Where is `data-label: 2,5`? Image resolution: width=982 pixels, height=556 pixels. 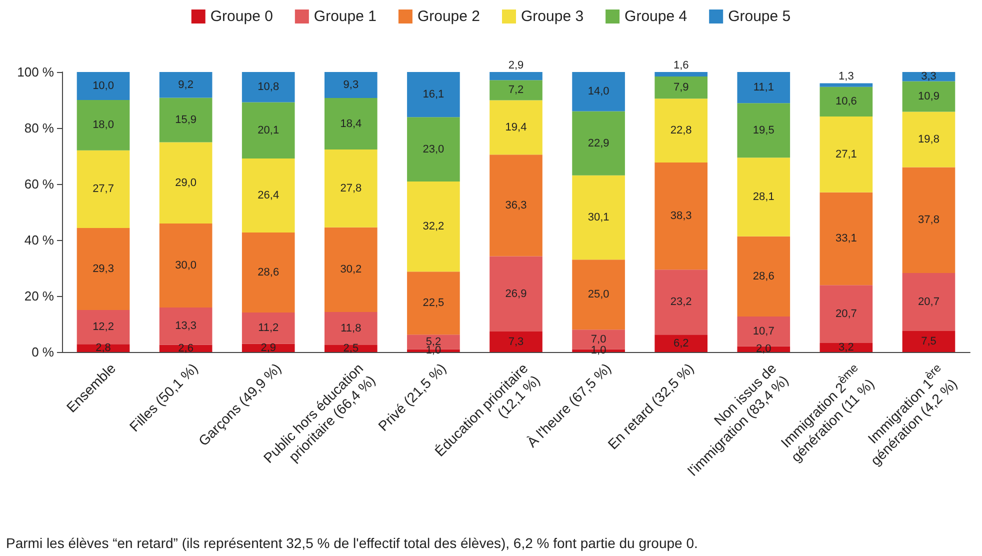 data-label: 2,5 is located at coordinates (351, 348).